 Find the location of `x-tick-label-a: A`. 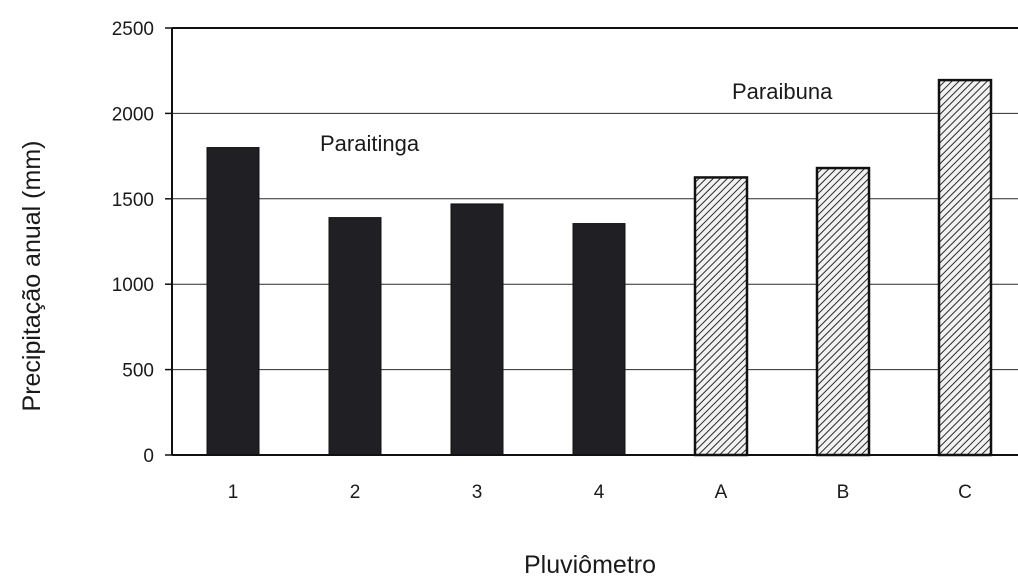

x-tick-label-a: A is located at coordinates (721, 492).